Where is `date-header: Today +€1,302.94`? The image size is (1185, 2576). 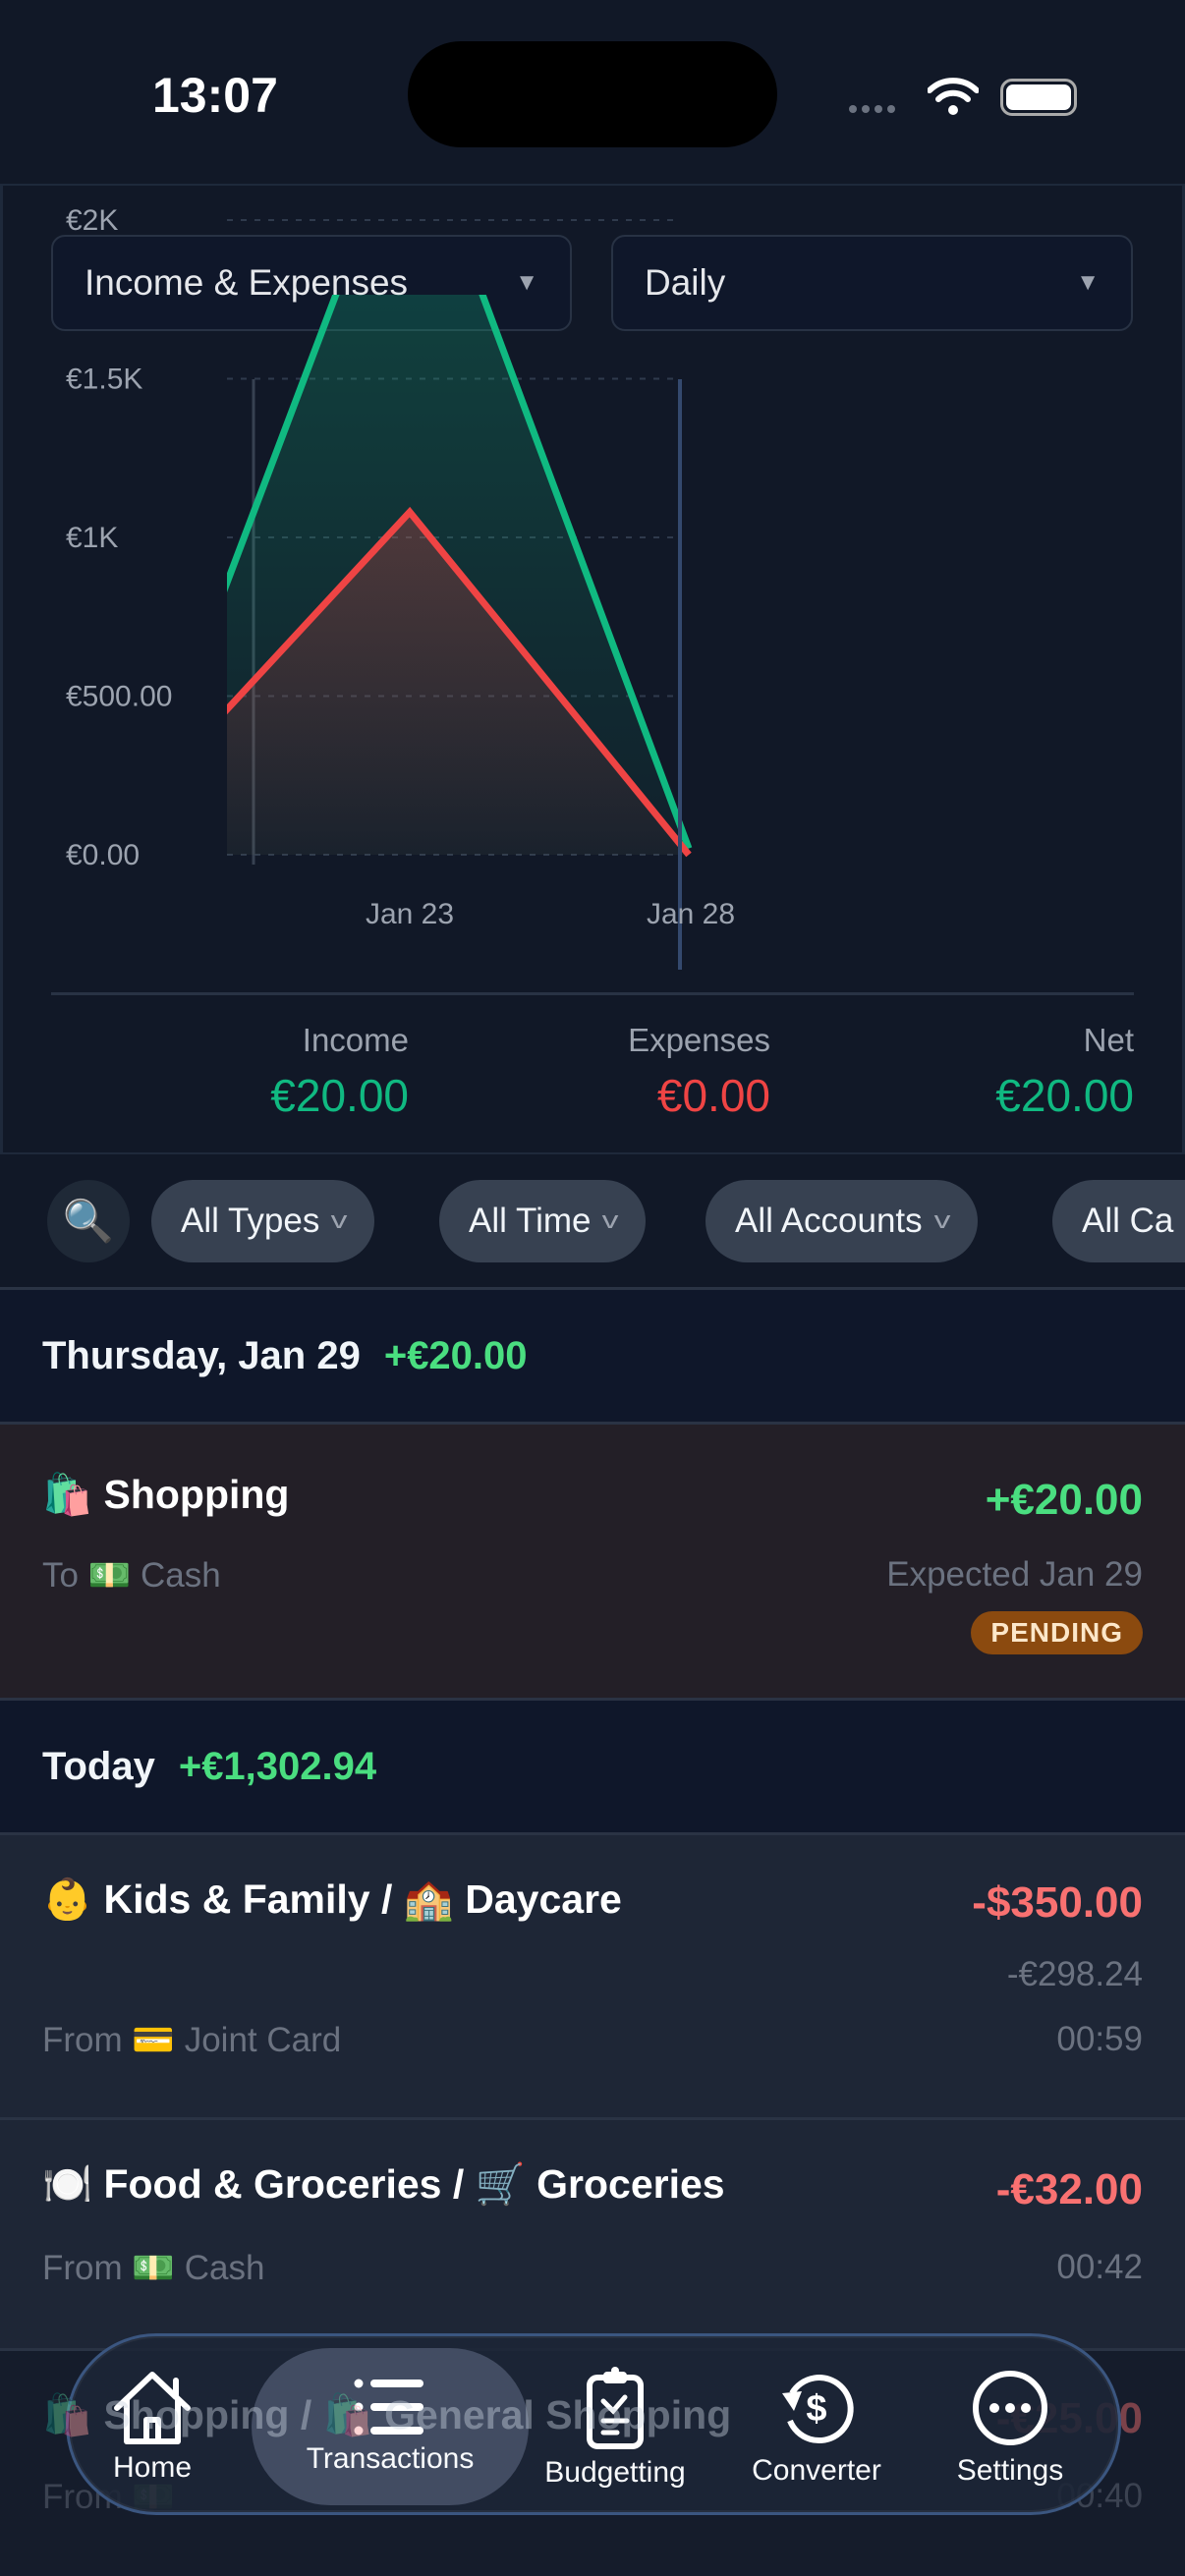 date-header: Today +€1,302.94 is located at coordinates (592, 1767).